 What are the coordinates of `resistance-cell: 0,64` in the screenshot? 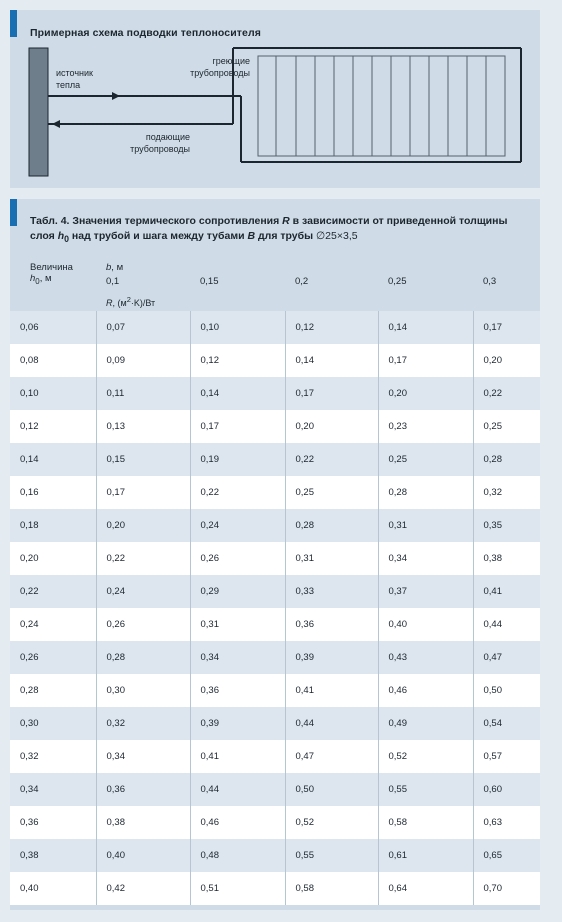 It's located at (425, 888).